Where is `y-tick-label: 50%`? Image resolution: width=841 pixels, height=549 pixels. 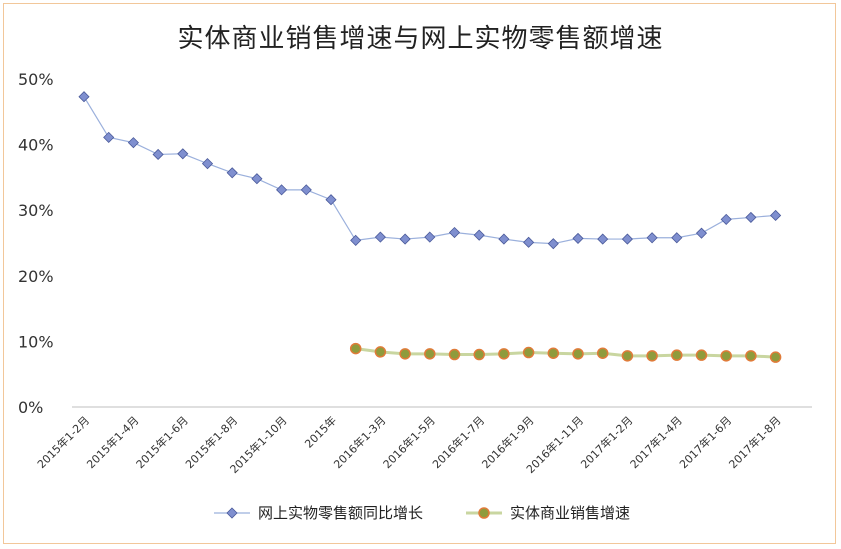
y-tick-label: 50% is located at coordinates (36, 79).